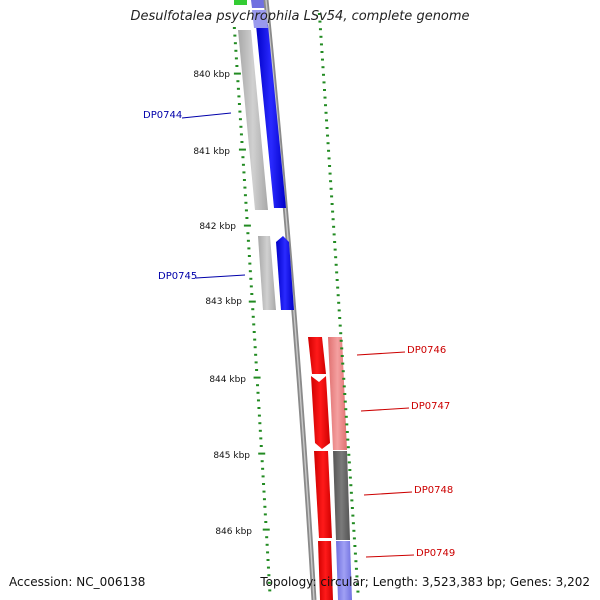 The image size is (600, 600). Describe the element at coordinates (434, 490) in the screenshot. I see `gene-label-DP0748: DP0748` at that location.